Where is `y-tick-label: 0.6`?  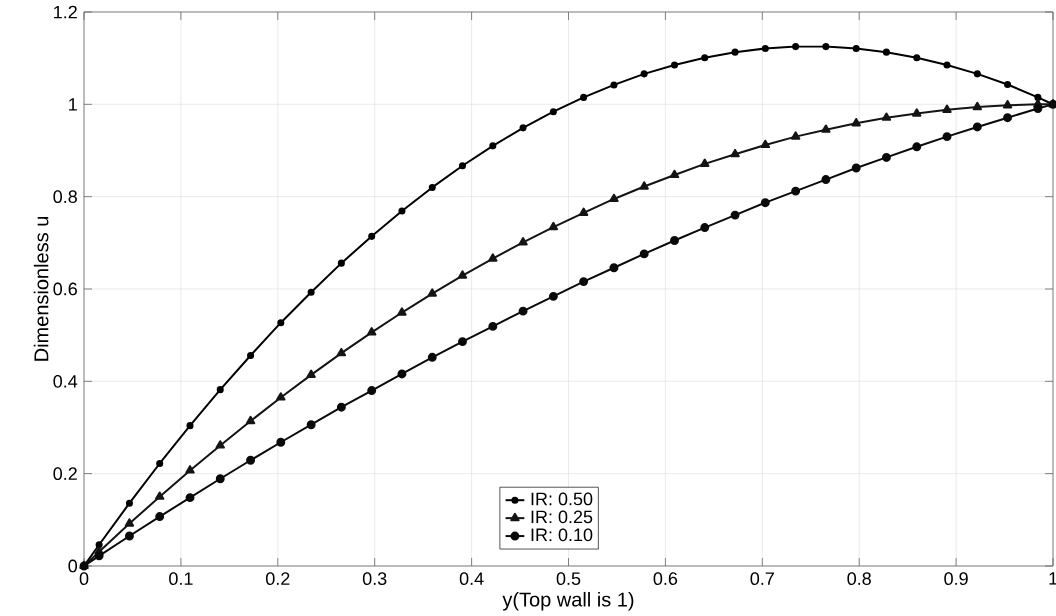
y-tick-label: 0.6 is located at coordinates (65, 289).